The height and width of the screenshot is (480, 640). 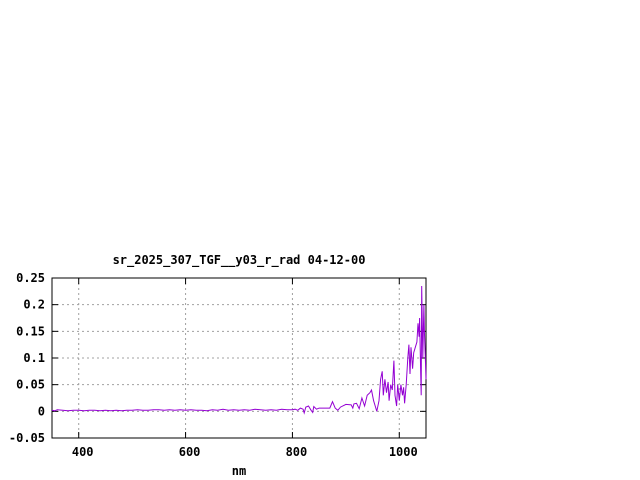 I want to click on y-tick-label: 0.15, so click(x=30, y=331).